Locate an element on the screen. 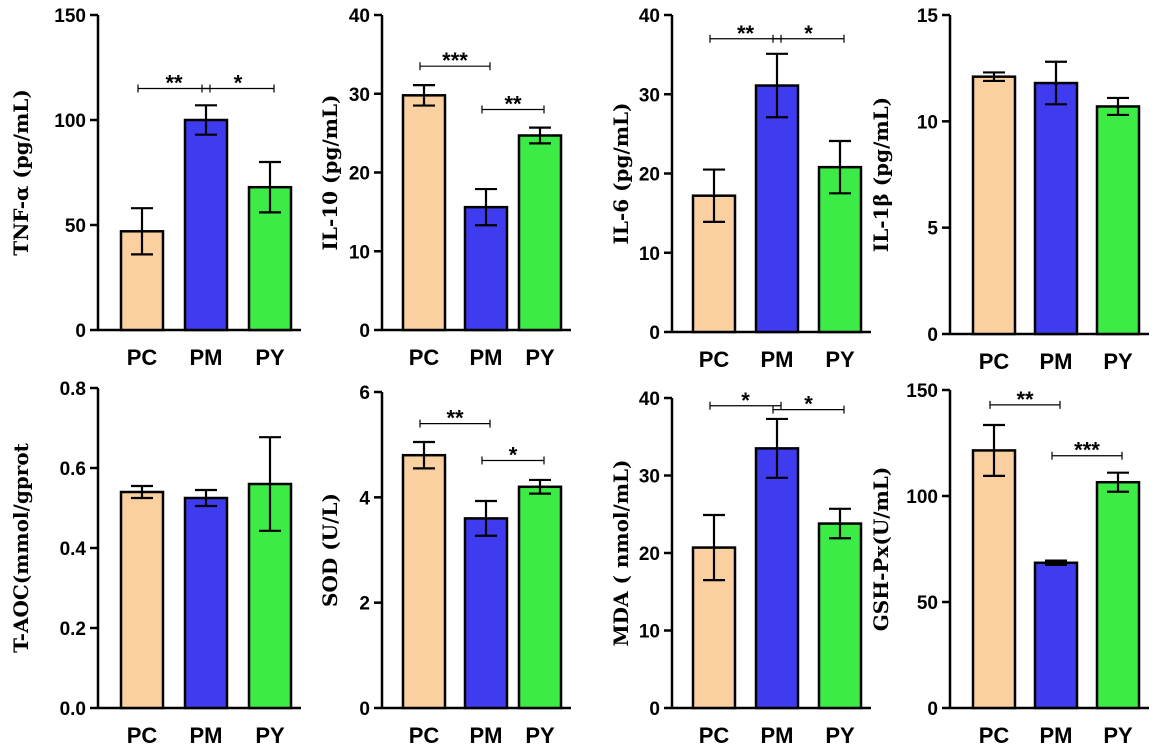 This screenshot has width=1170, height=750. y-tick-label: 4 is located at coordinates (364, 498).